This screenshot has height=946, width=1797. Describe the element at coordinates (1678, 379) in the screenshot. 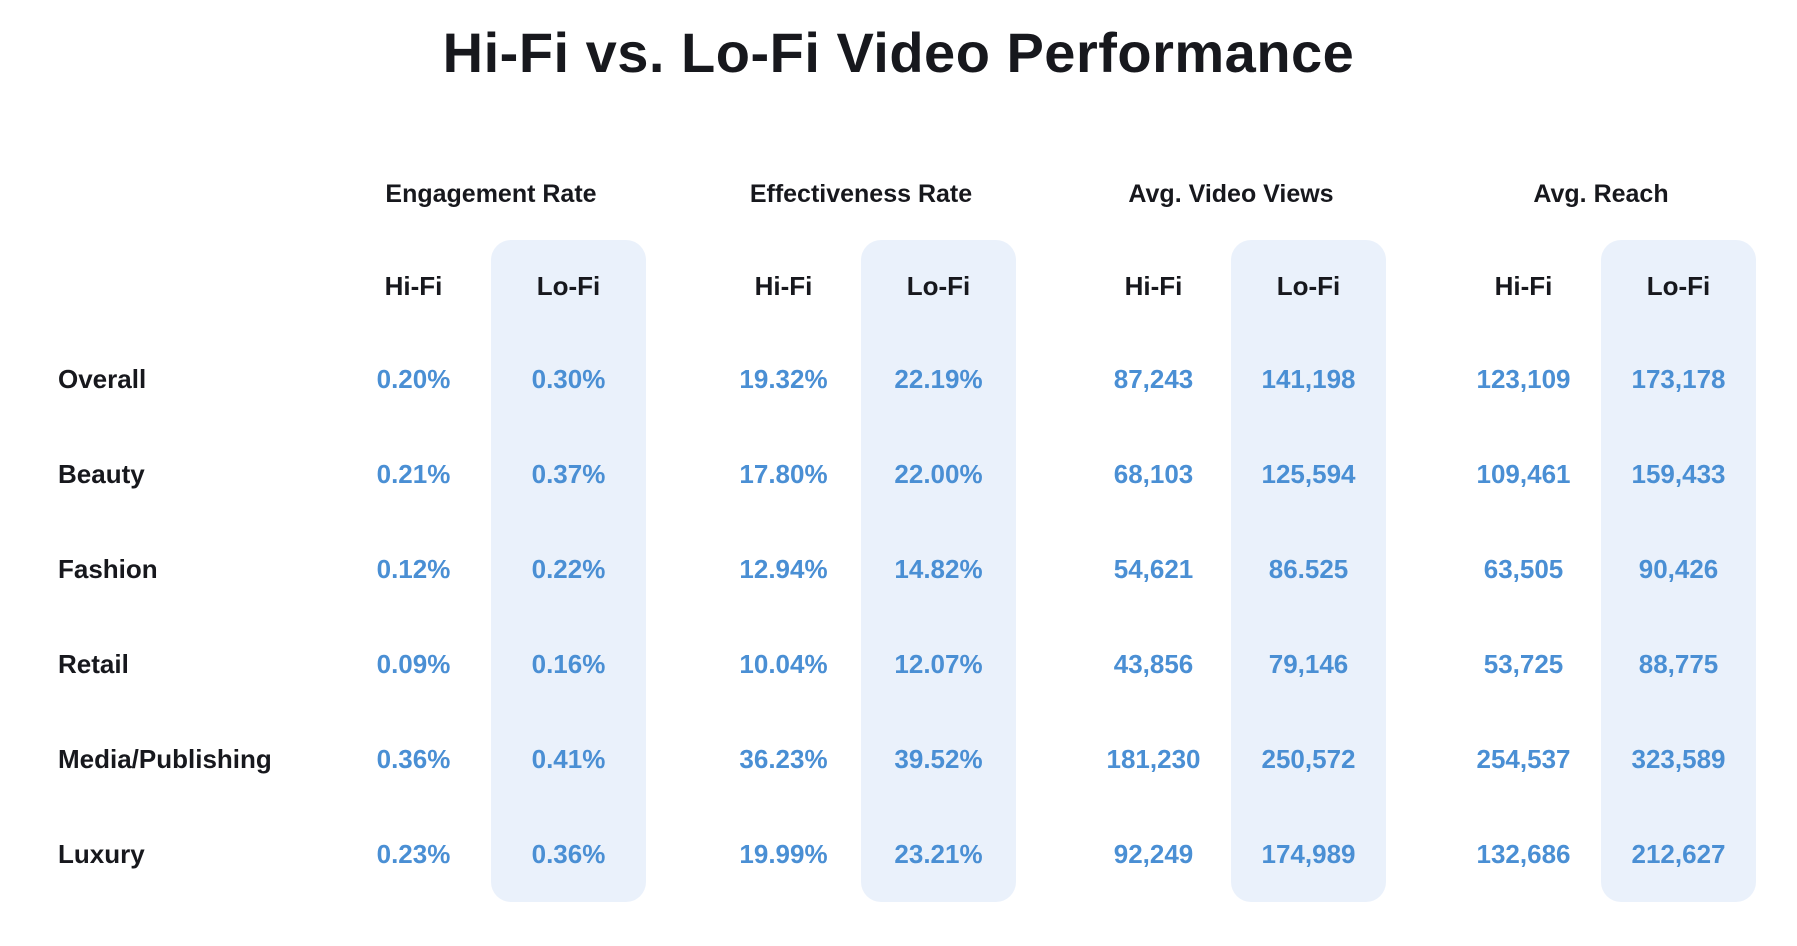

I see `value-cell: 173,178` at that location.